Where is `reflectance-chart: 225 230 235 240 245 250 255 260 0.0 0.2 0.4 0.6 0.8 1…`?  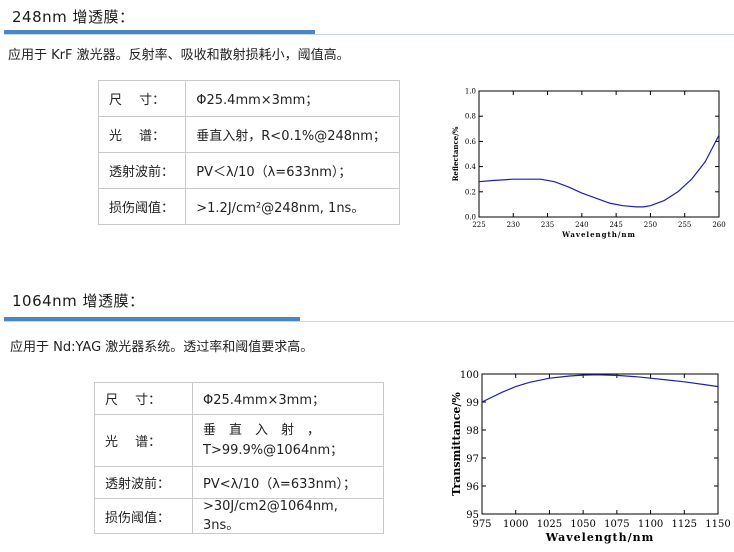
reflectance-chart: 225 230 235 240 245 250 255 260 0.0 0.2 0.4 0.6 0.8 1… is located at coordinates (588, 164).